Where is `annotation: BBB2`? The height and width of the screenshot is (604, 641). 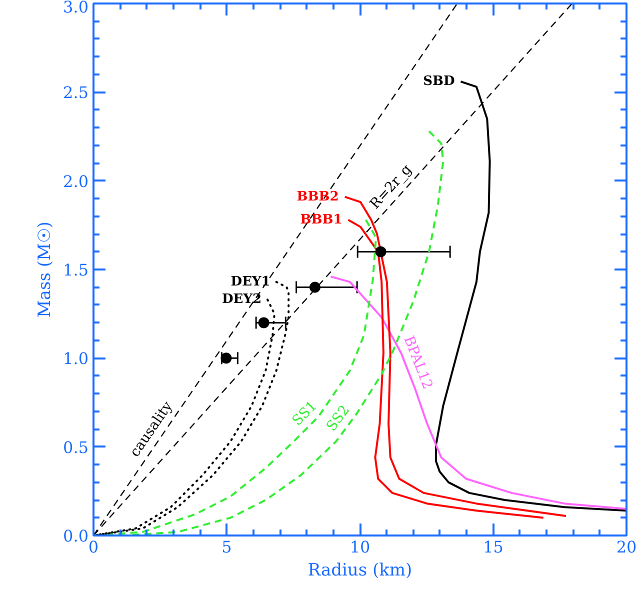 annotation: BBB2 is located at coordinates (317, 196).